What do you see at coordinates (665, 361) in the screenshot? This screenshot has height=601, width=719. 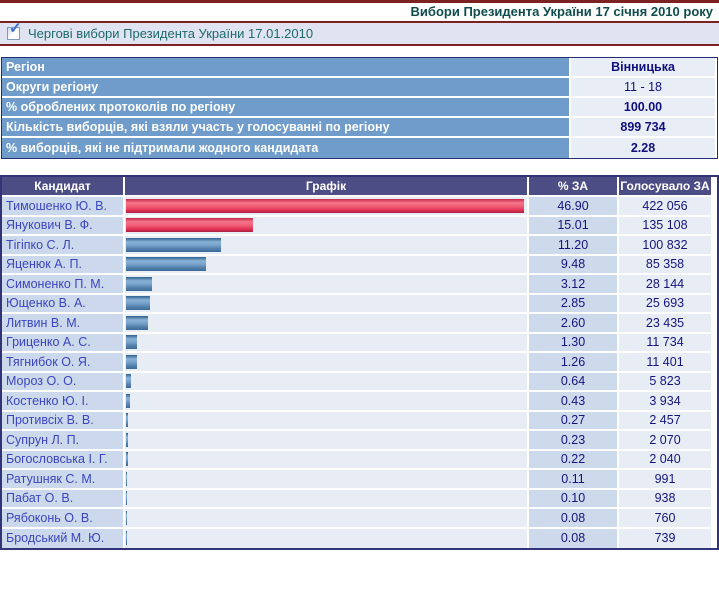 I see `candidate-votes: 11 401` at bounding box center [665, 361].